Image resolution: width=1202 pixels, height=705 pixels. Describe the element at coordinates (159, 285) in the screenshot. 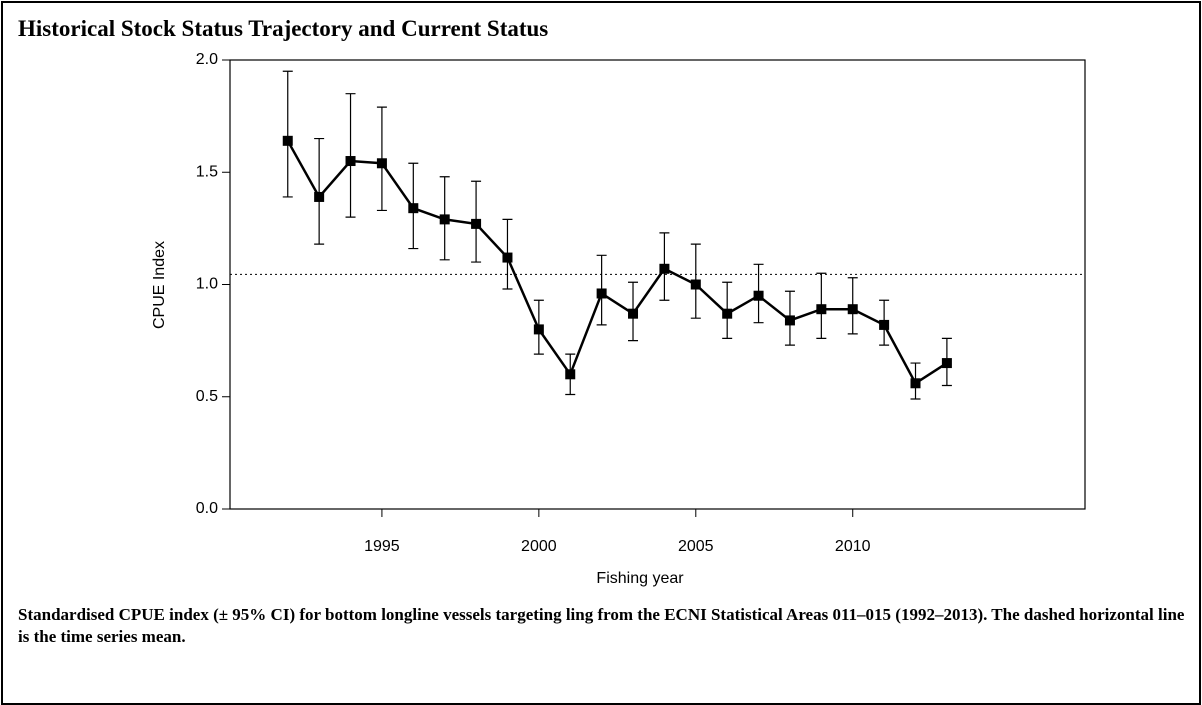

I see `y-axis-title: CPUE Index` at that location.